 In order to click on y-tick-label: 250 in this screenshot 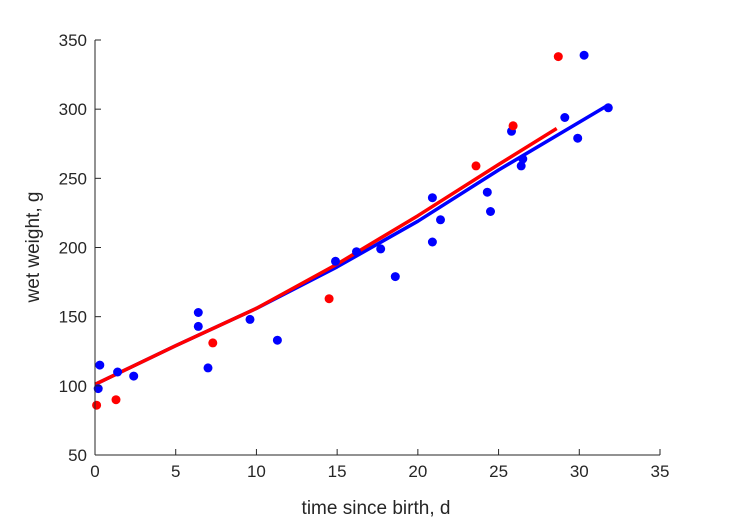, I will do `click(73, 178)`.